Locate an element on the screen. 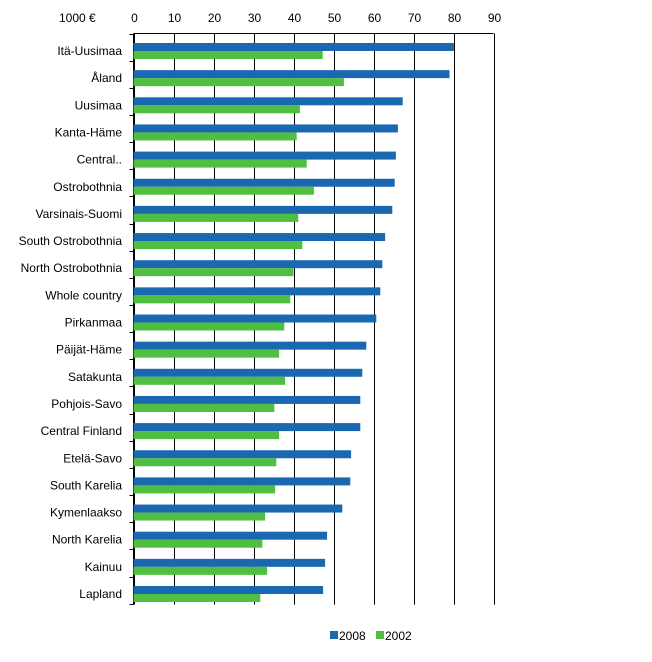 This screenshot has width=652, height=662. category-label: Central Finland is located at coordinates (81, 431).